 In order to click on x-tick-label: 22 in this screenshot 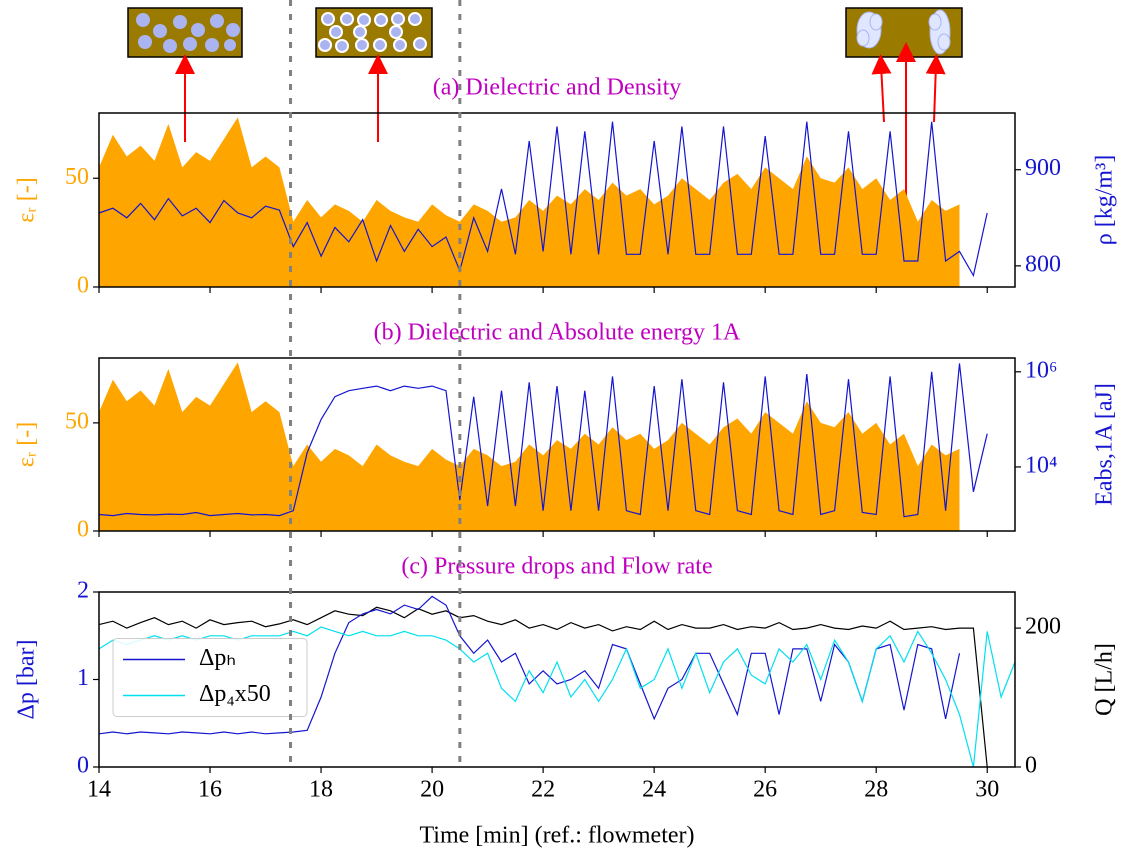, I will do `click(543, 790)`.